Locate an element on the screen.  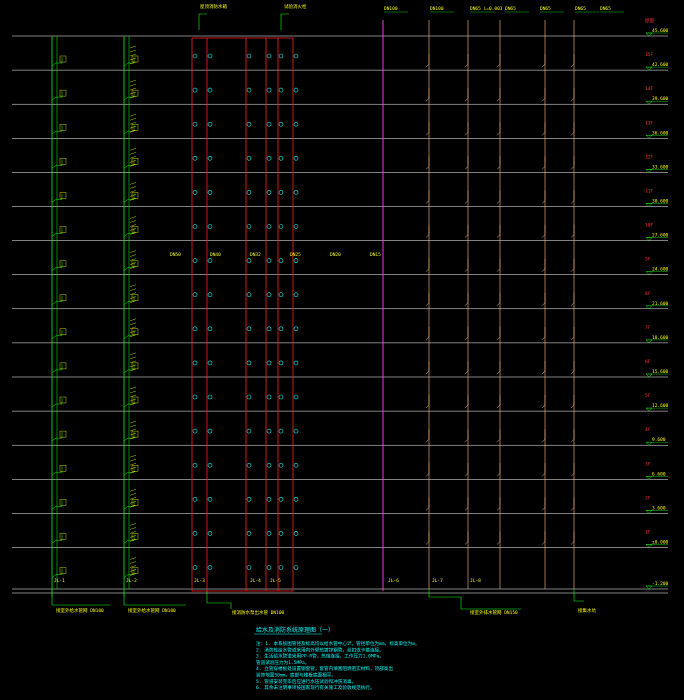
tank-pipe is located at coordinates (202, 21).